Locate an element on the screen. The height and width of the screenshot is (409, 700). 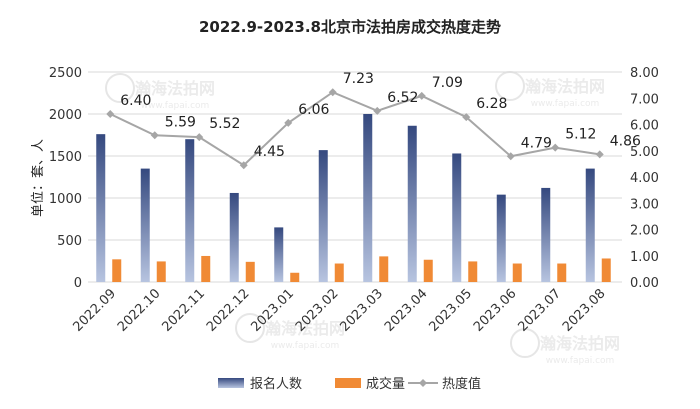
line-data-label: 5.12 is located at coordinates (580, 135).